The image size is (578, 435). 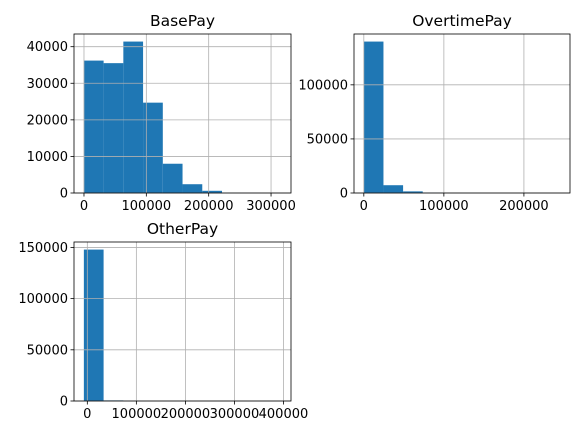 What do you see at coordinates (47, 157) in the screenshot?
I see `y-tick-label: 10000` at bounding box center [47, 157].